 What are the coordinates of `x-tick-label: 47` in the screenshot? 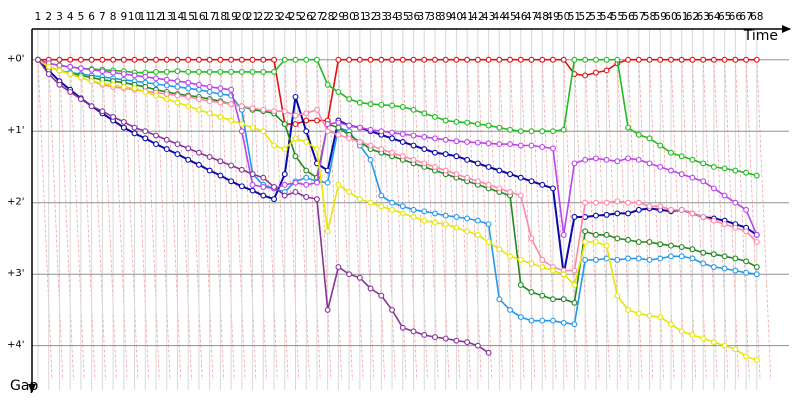 It's located at (531, 17).